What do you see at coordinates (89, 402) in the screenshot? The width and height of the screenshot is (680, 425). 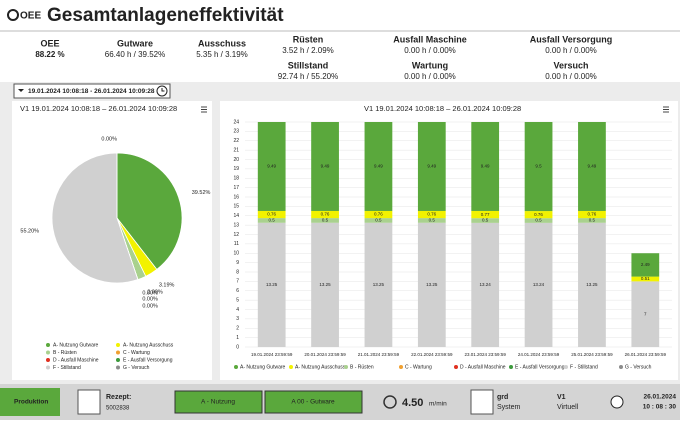 I see `recipe-icon` at bounding box center [89, 402].